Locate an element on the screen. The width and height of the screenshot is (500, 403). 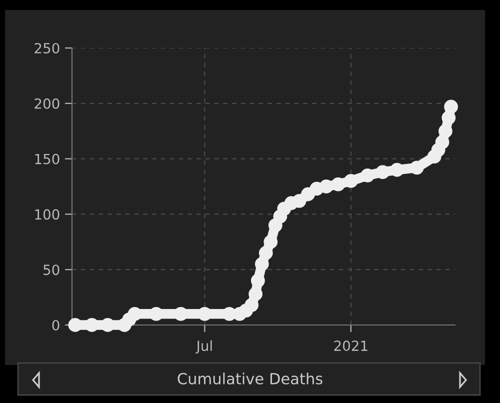
y-tick-label: 0 is located at coordinates (56, 325).